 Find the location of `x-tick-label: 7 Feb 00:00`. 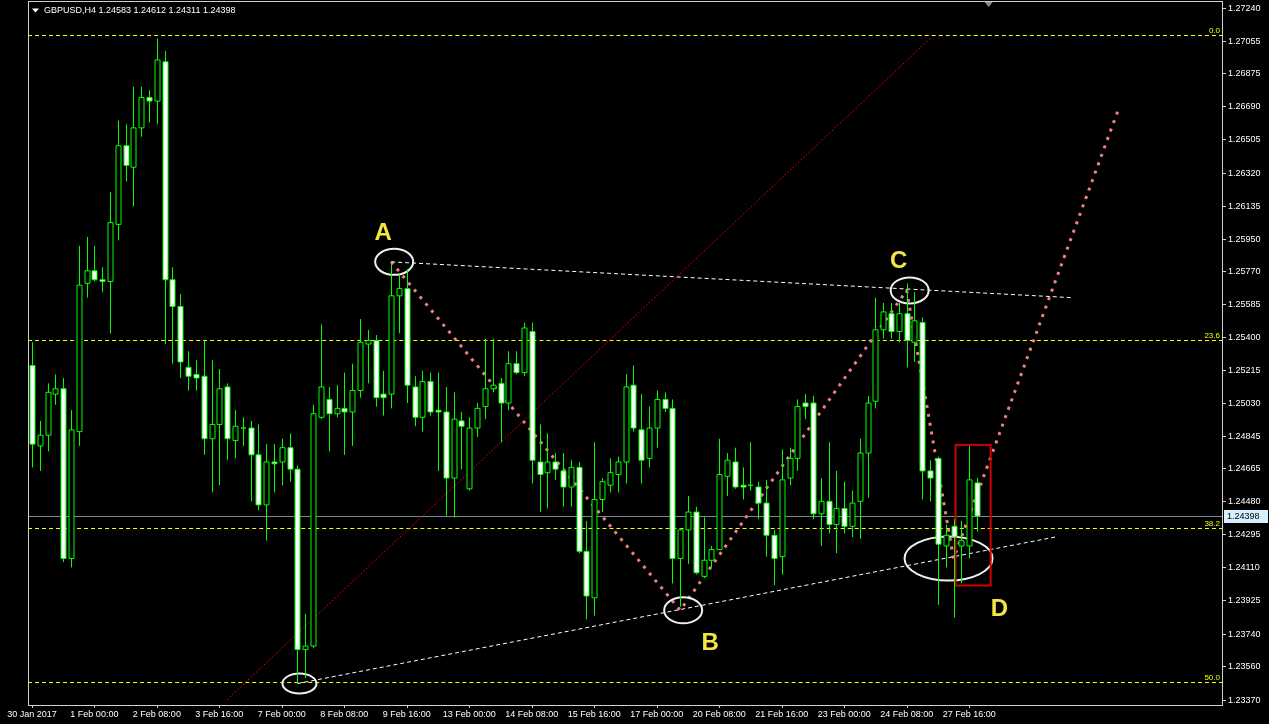

x-tick-label: 7 Feb 00:00 is located at coordinates (281, 714).